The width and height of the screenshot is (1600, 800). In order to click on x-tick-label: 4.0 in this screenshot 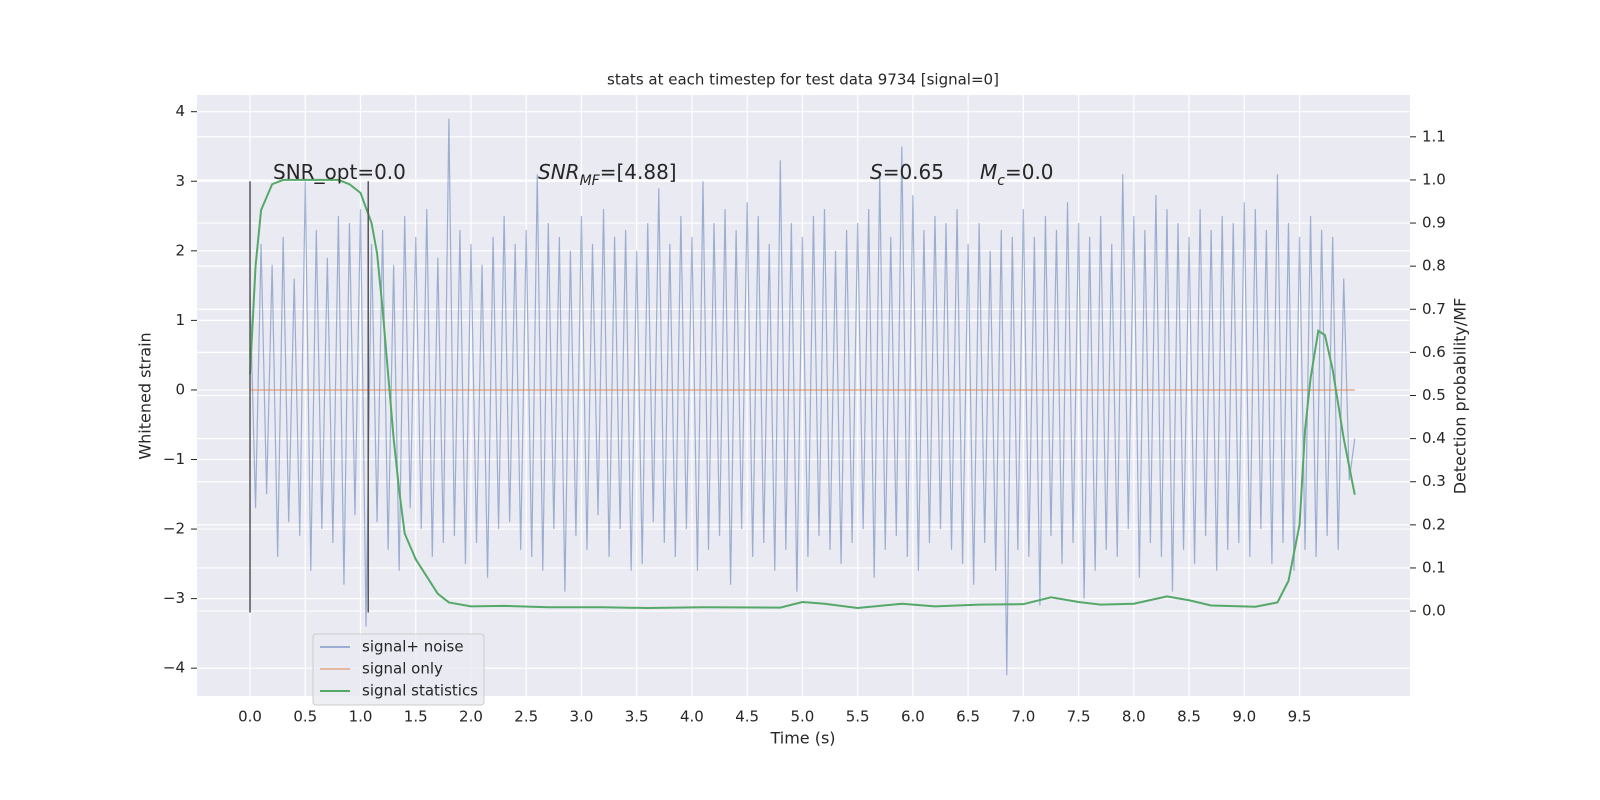, I will do `click(692, 717)`.